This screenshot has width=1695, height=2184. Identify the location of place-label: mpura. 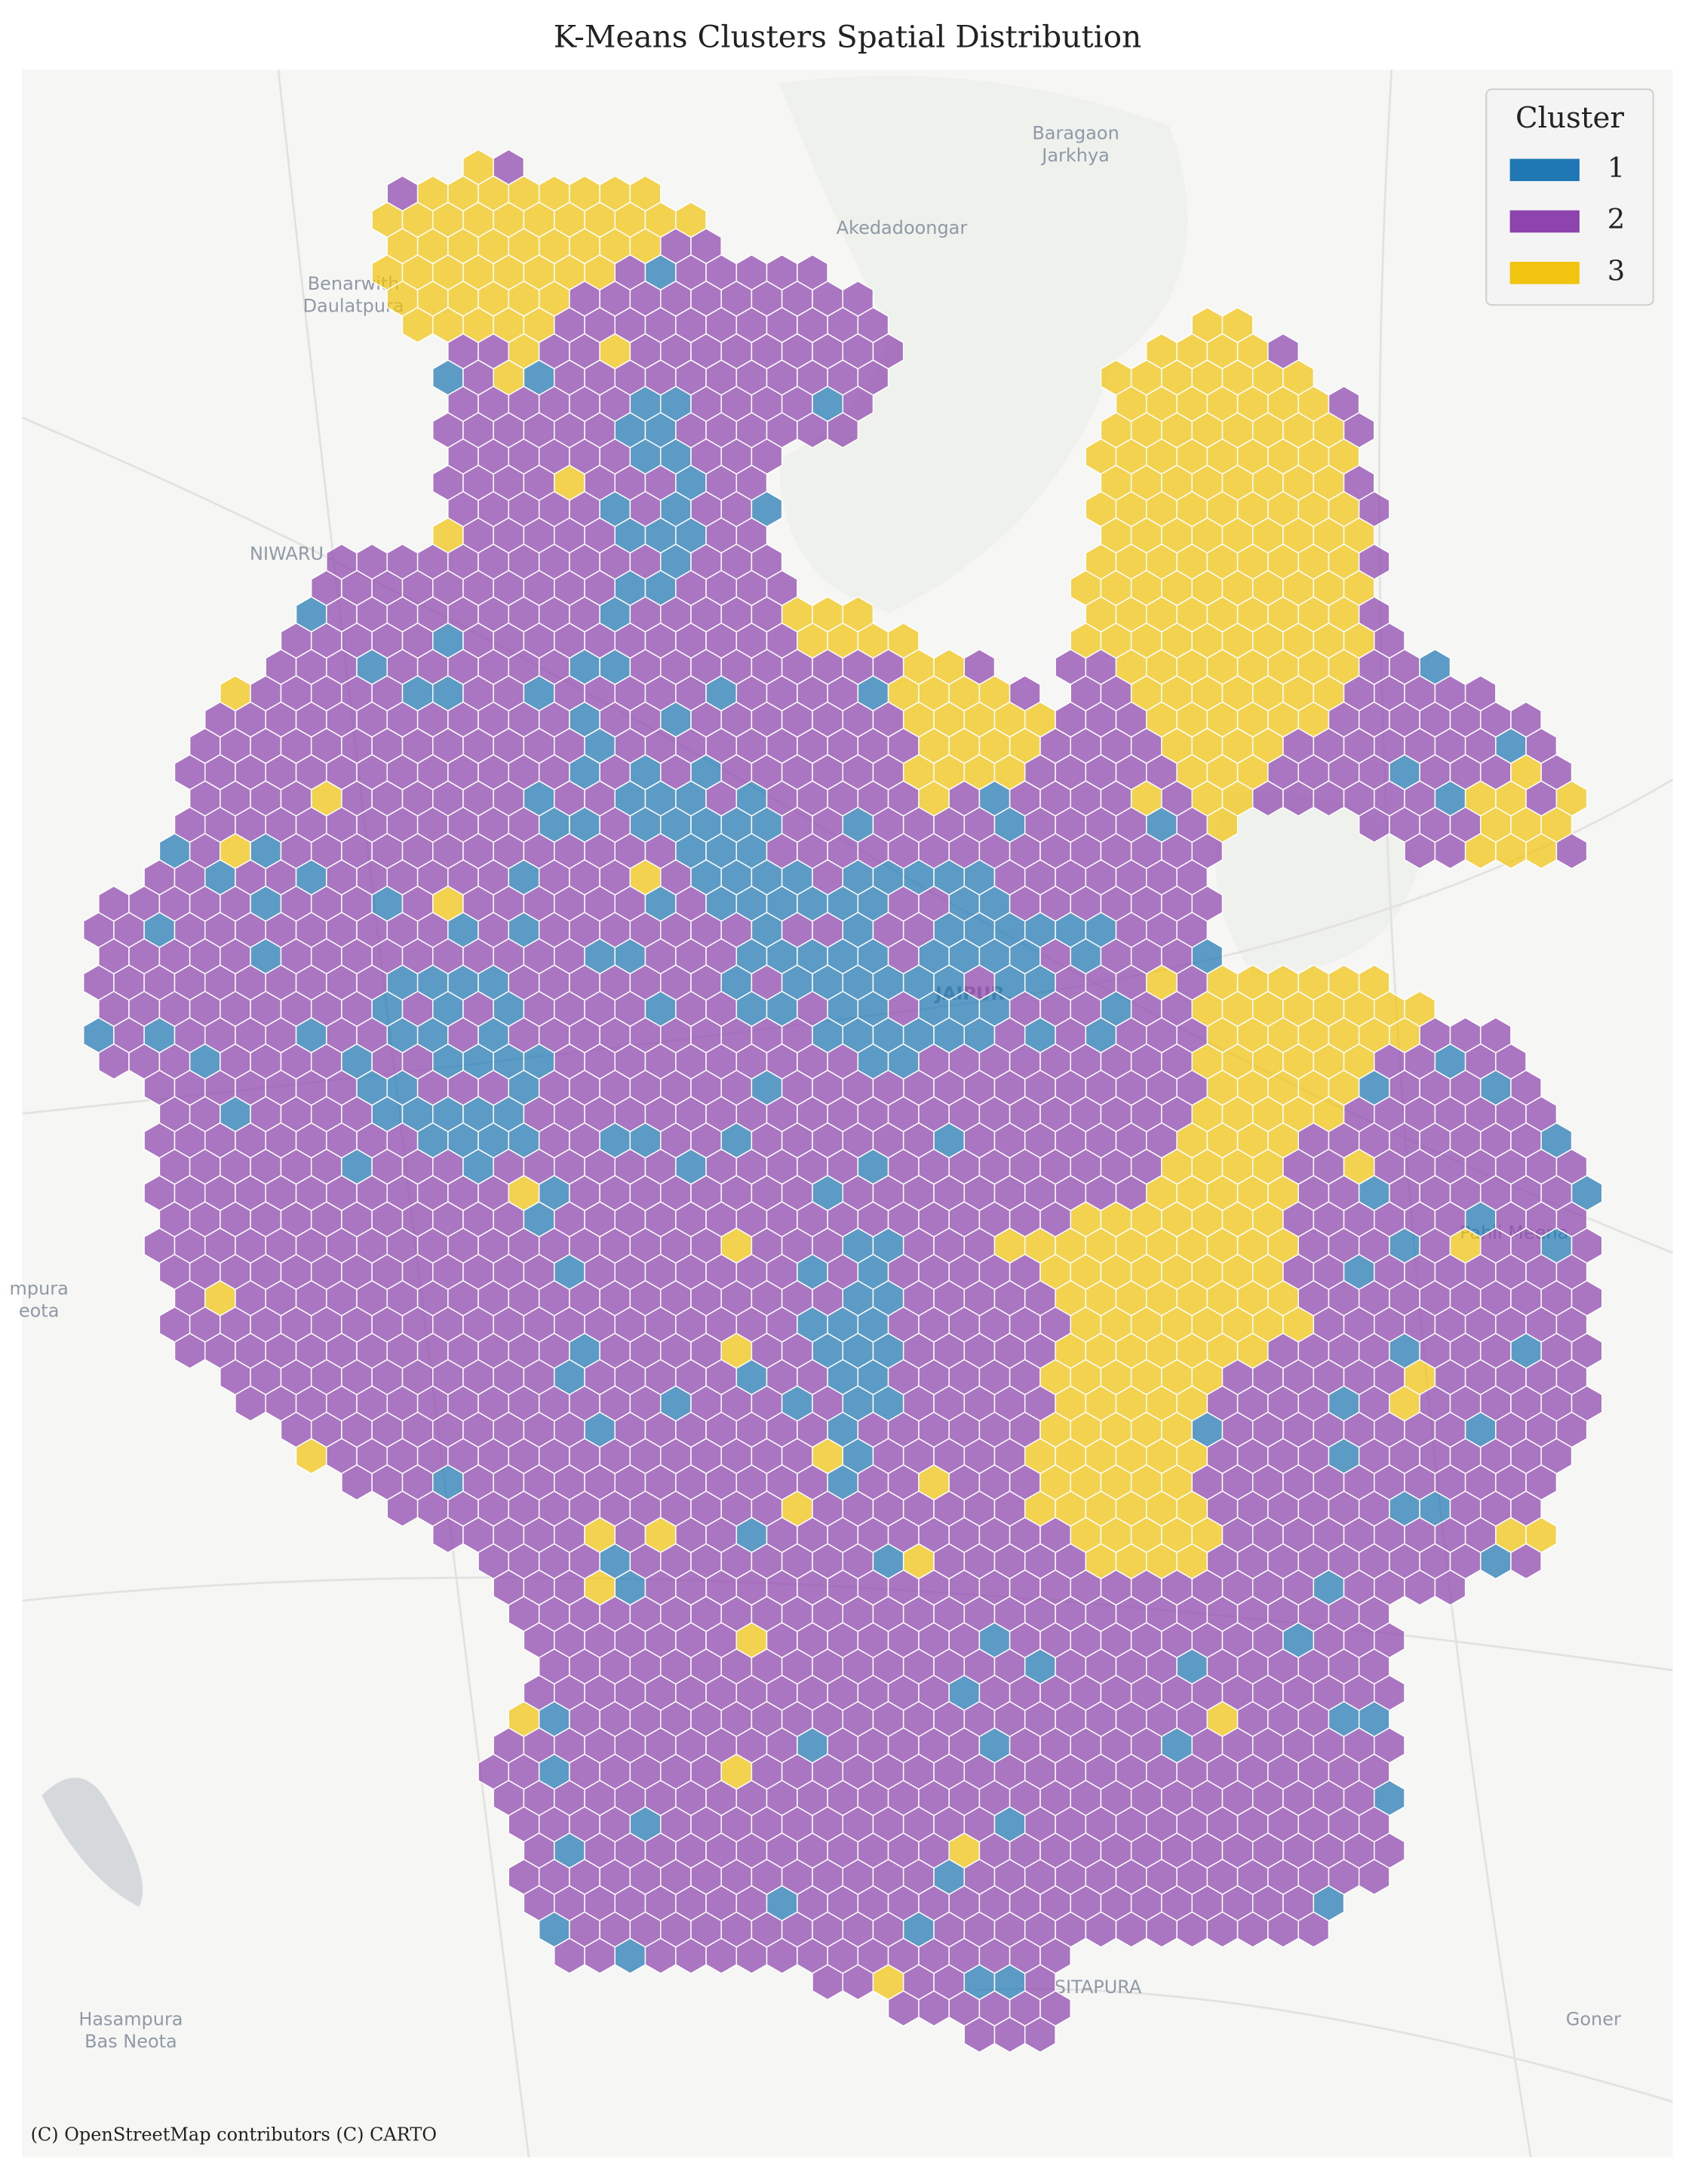
(40, 1288).